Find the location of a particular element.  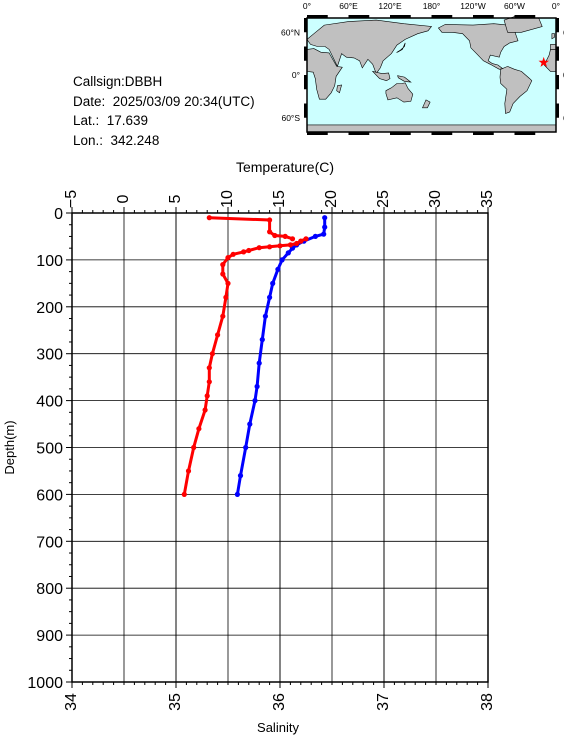

date-text: Date: 2025/03/09 20:34(UTC) is located at coordinates (164, 101).